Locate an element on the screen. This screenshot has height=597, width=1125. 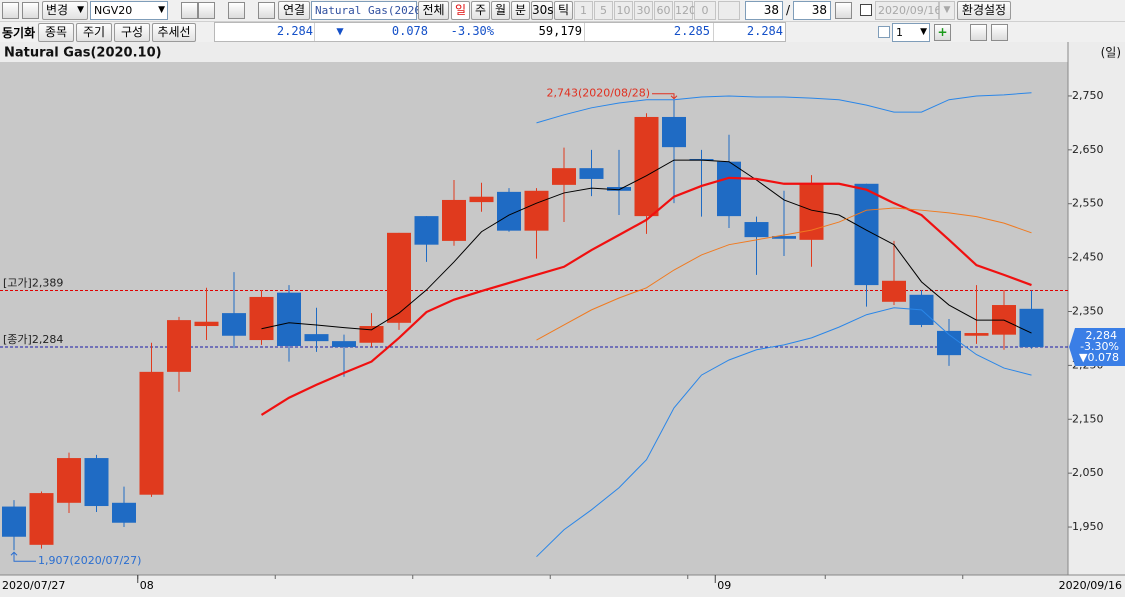
low-marker-label: 1,907(2020/07/27) is located at coordinates (89, 560).